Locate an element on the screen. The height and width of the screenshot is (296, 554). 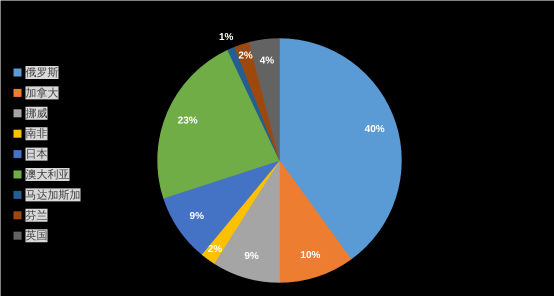
legend-label: 挪威 is located at coordinates (37, 113).